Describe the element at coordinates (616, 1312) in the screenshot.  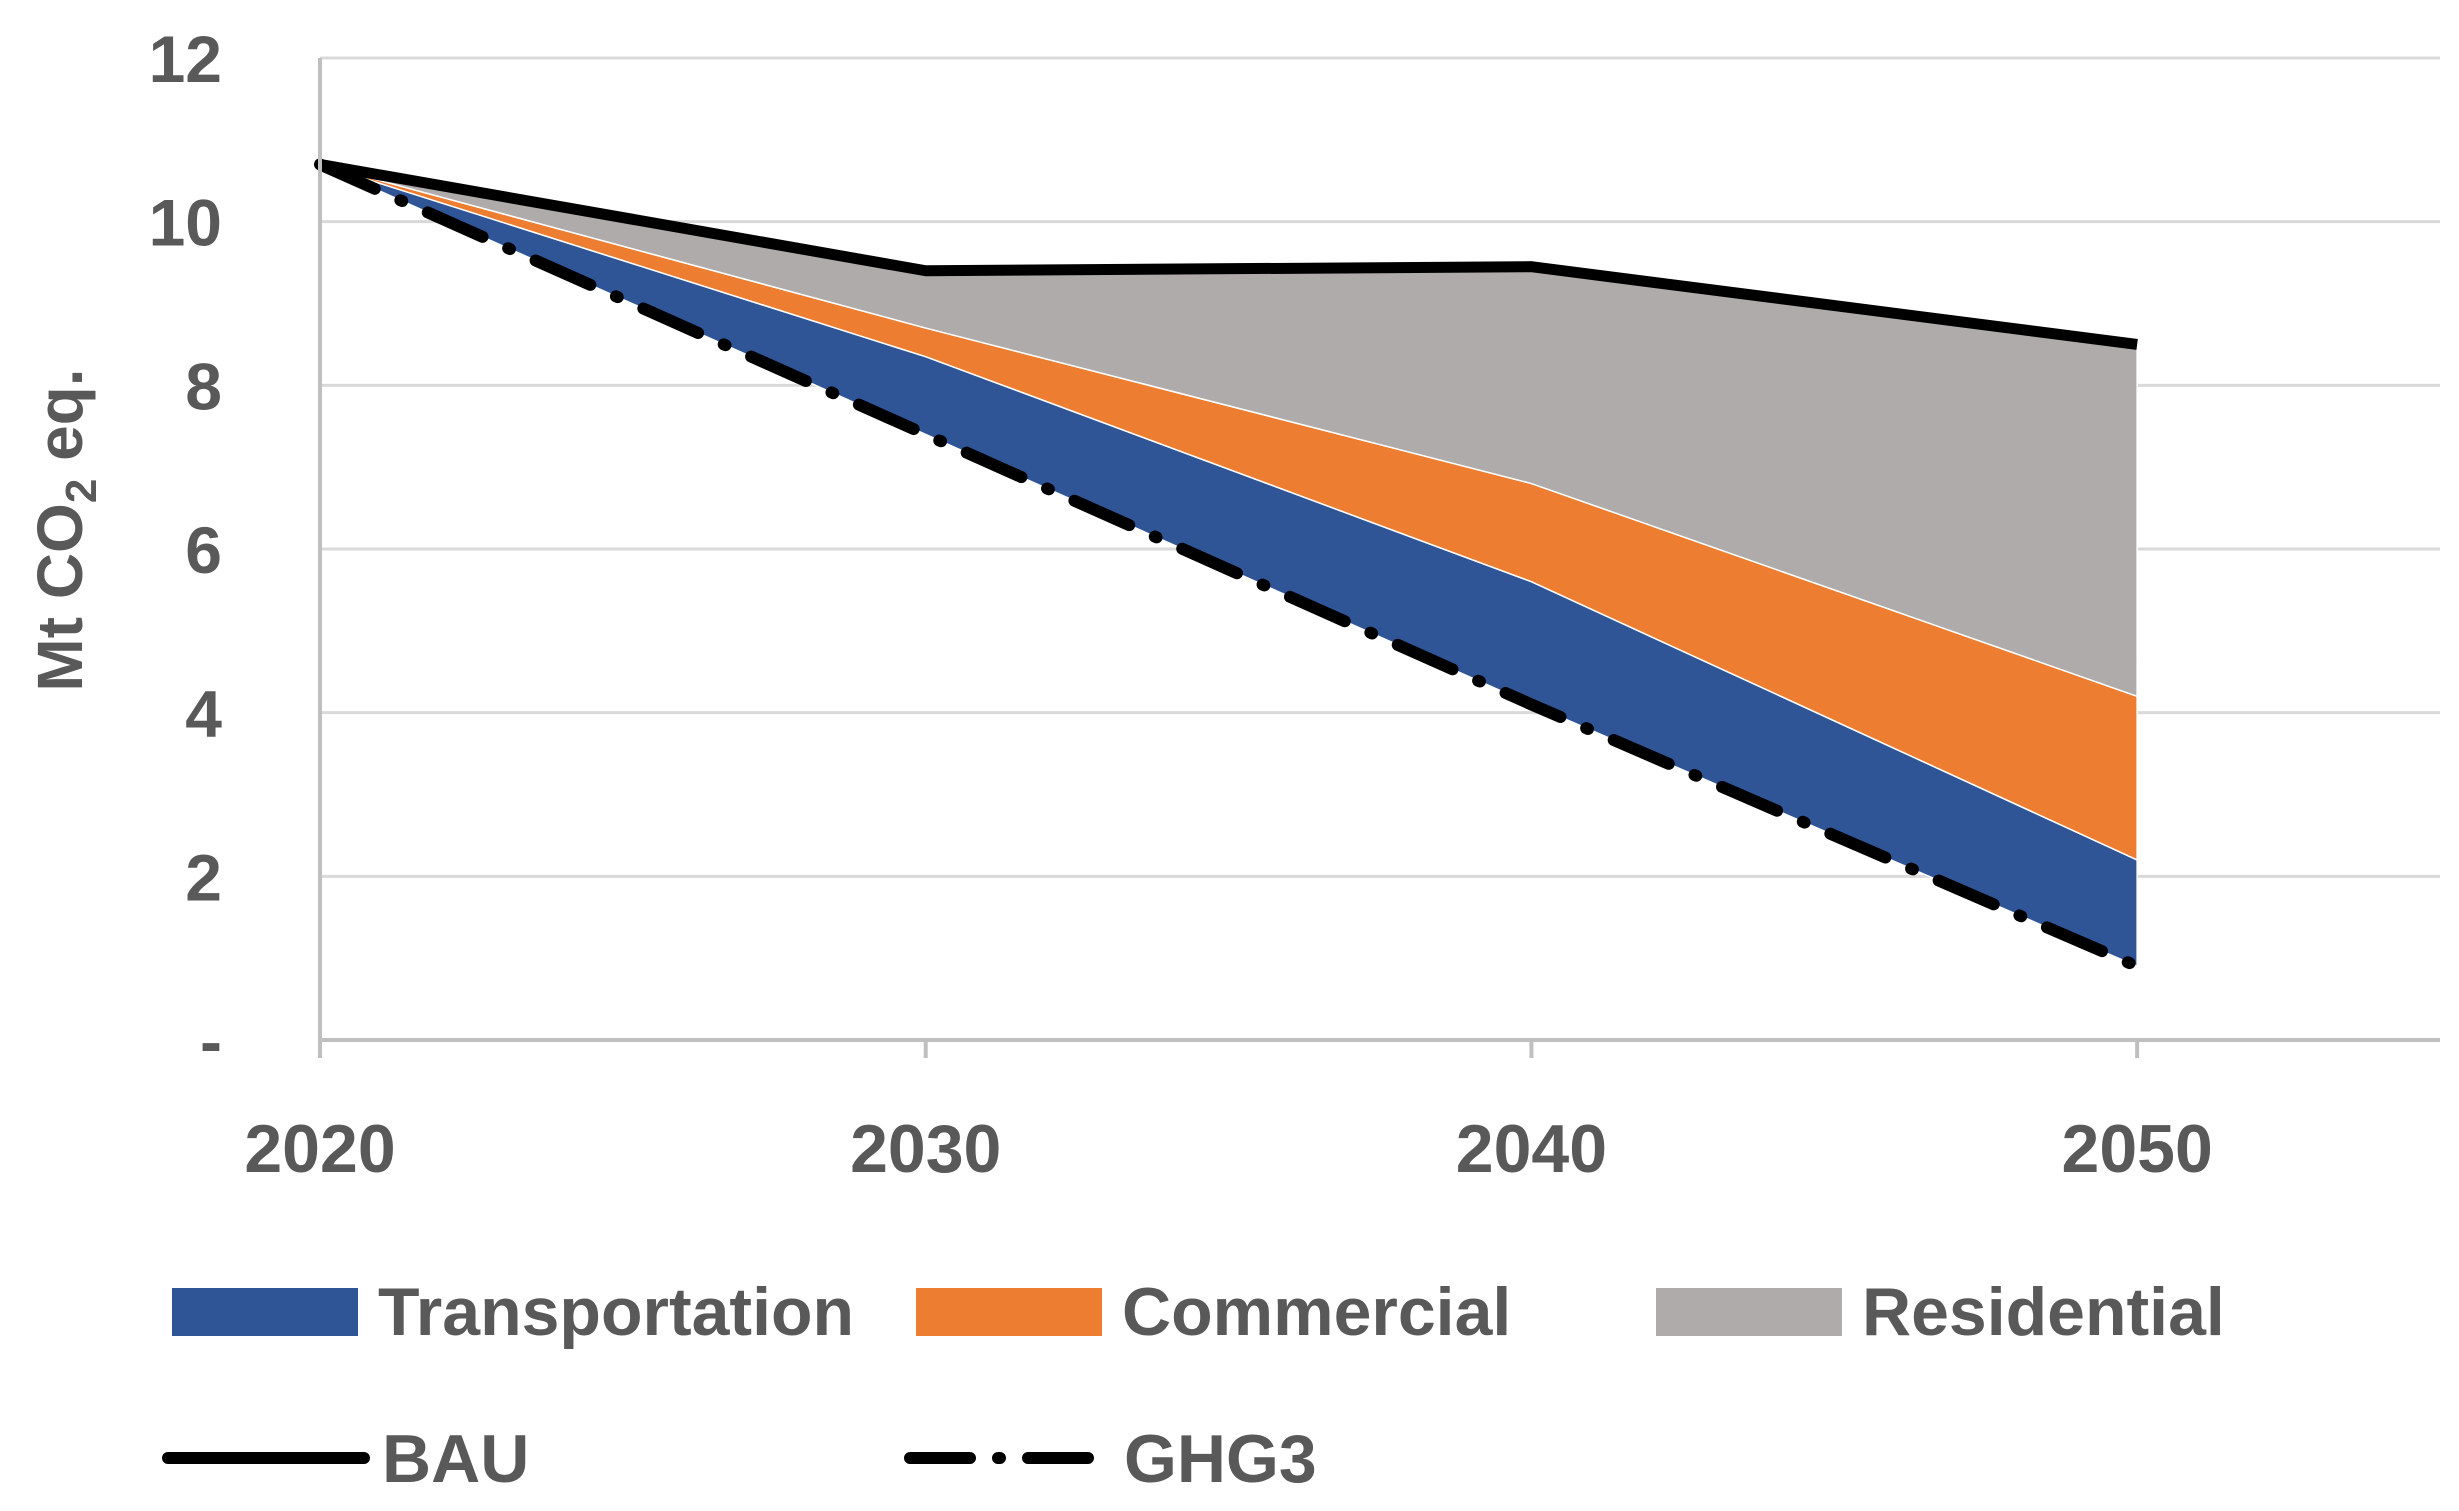
I see `legend-label-transportation: Transportation` at that location.